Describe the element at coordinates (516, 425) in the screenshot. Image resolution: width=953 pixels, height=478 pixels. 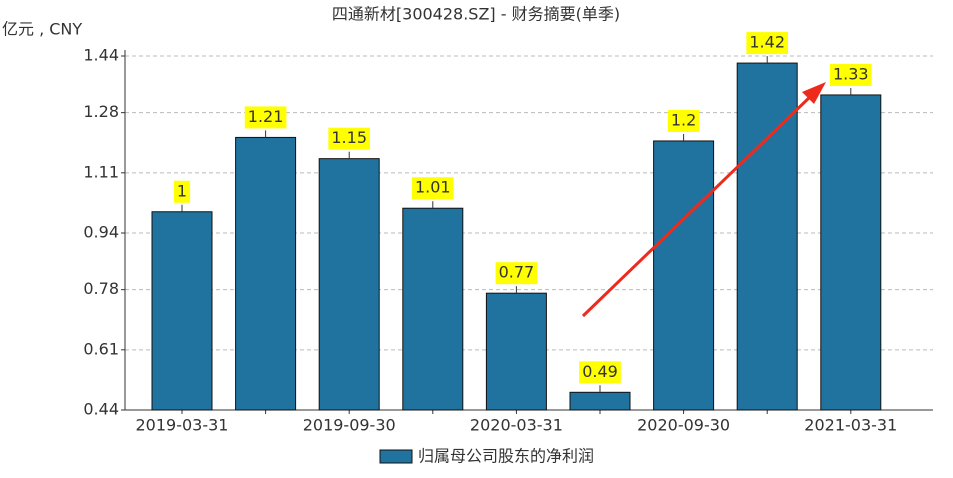
I see `x-tick-label: 2020-03-31` at that location.